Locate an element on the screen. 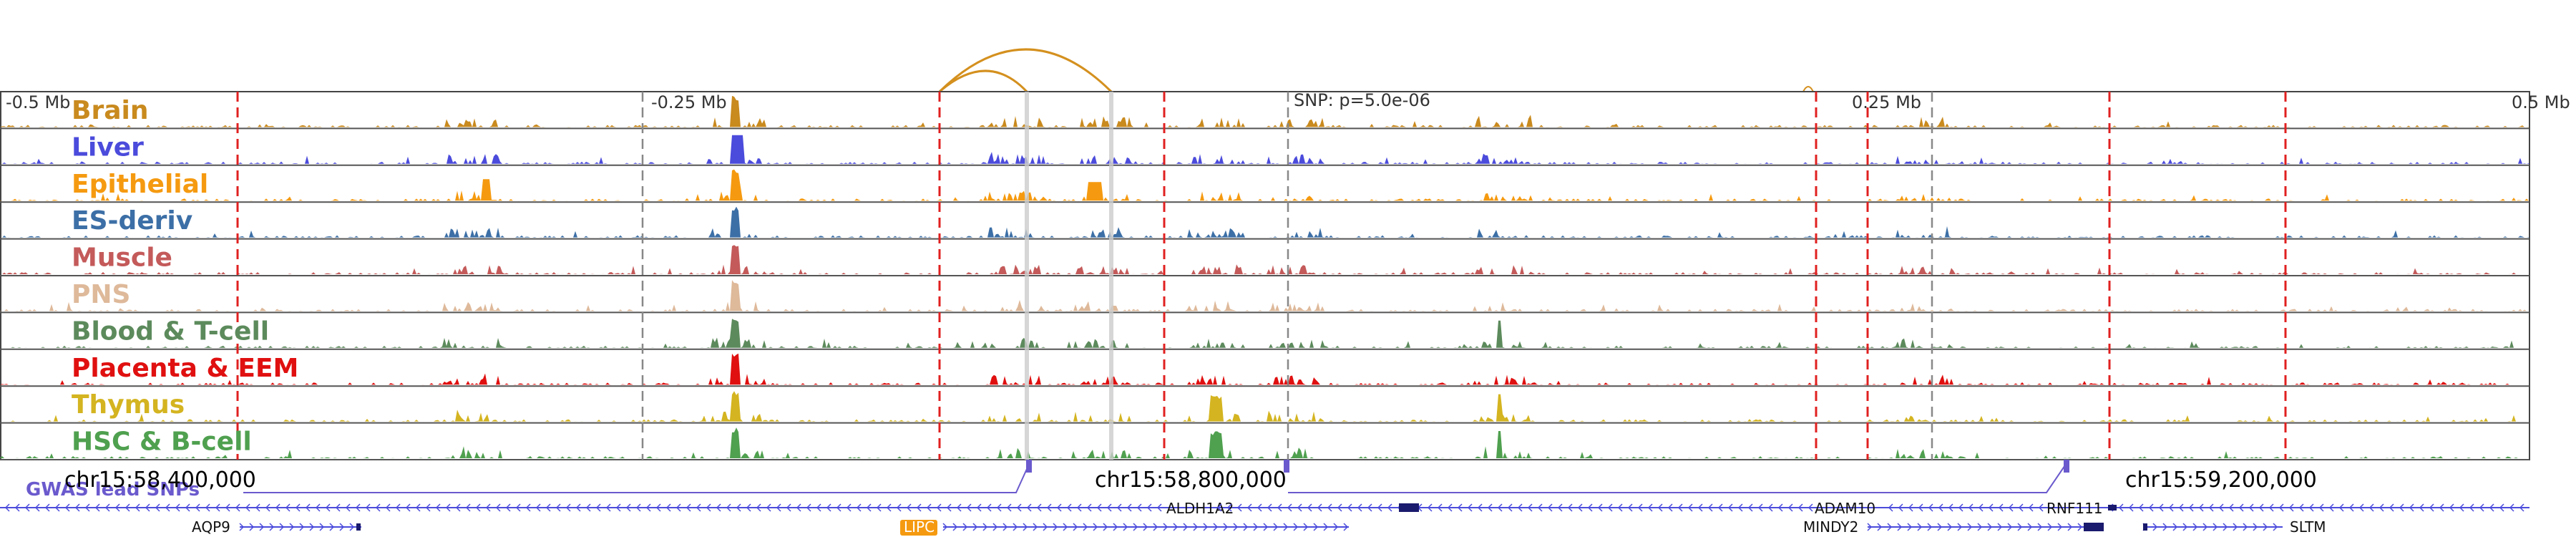 The image size is (2576, 537). exon-block is located at coordinates (358, 527).